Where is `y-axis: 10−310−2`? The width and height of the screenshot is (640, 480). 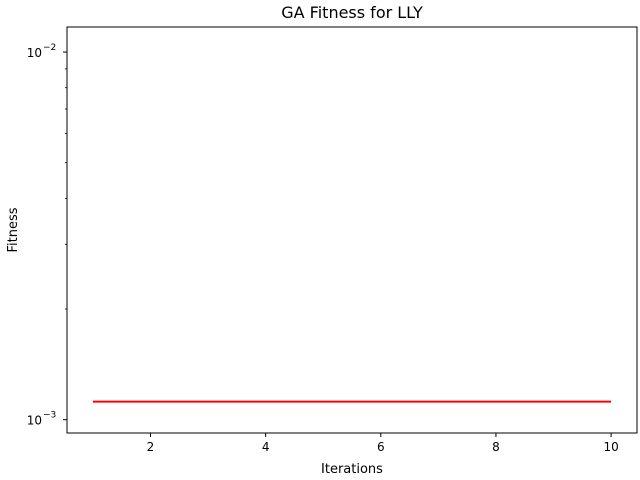 y-axis: 10−310−2 is located at coordinates (47, 235).